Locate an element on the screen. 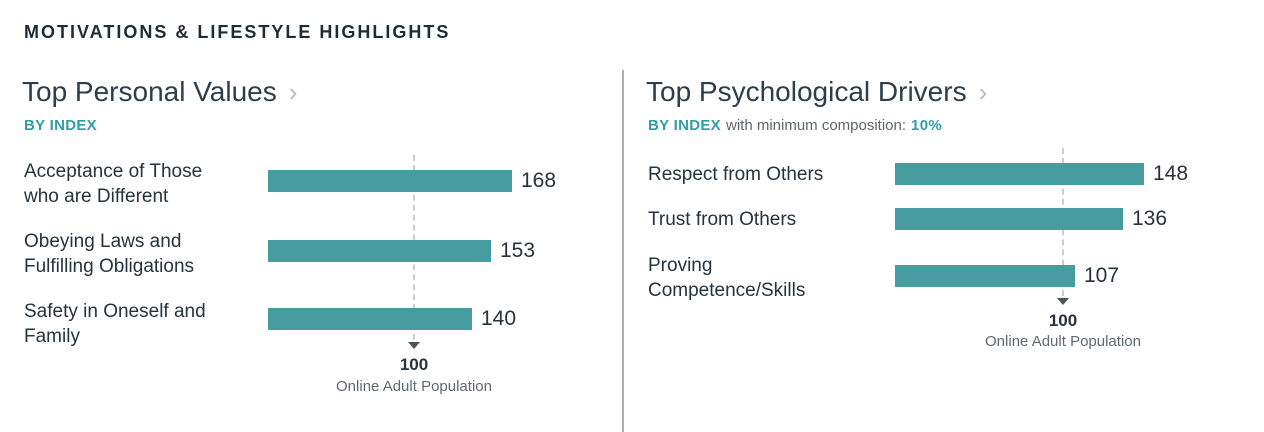 The image size is (1264, 432). category-label: Trust from Others is located at coordinates (768, 219).